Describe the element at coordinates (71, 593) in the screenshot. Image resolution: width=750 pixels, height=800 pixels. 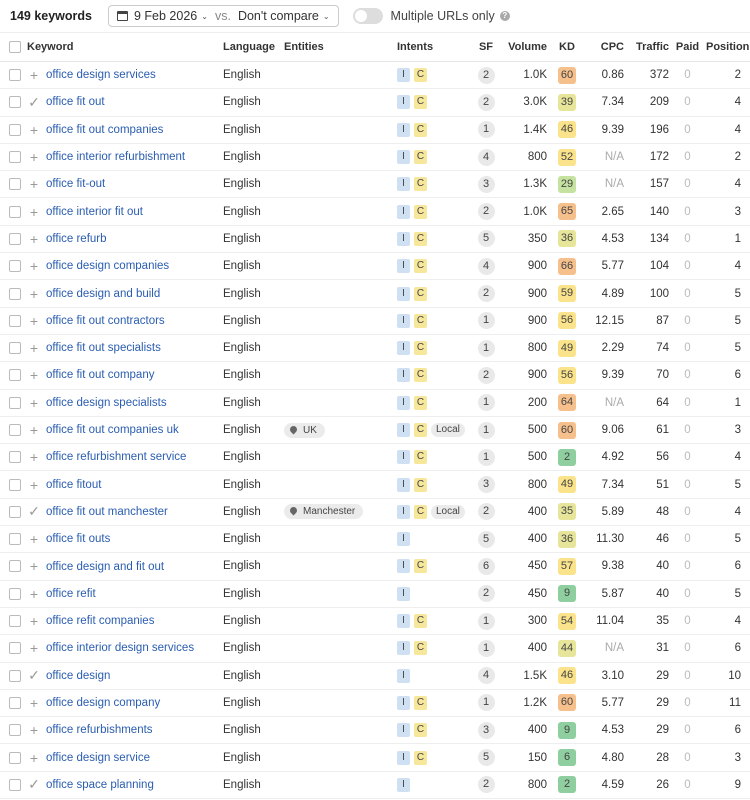
I see `keyword-link: office refit` at that location.